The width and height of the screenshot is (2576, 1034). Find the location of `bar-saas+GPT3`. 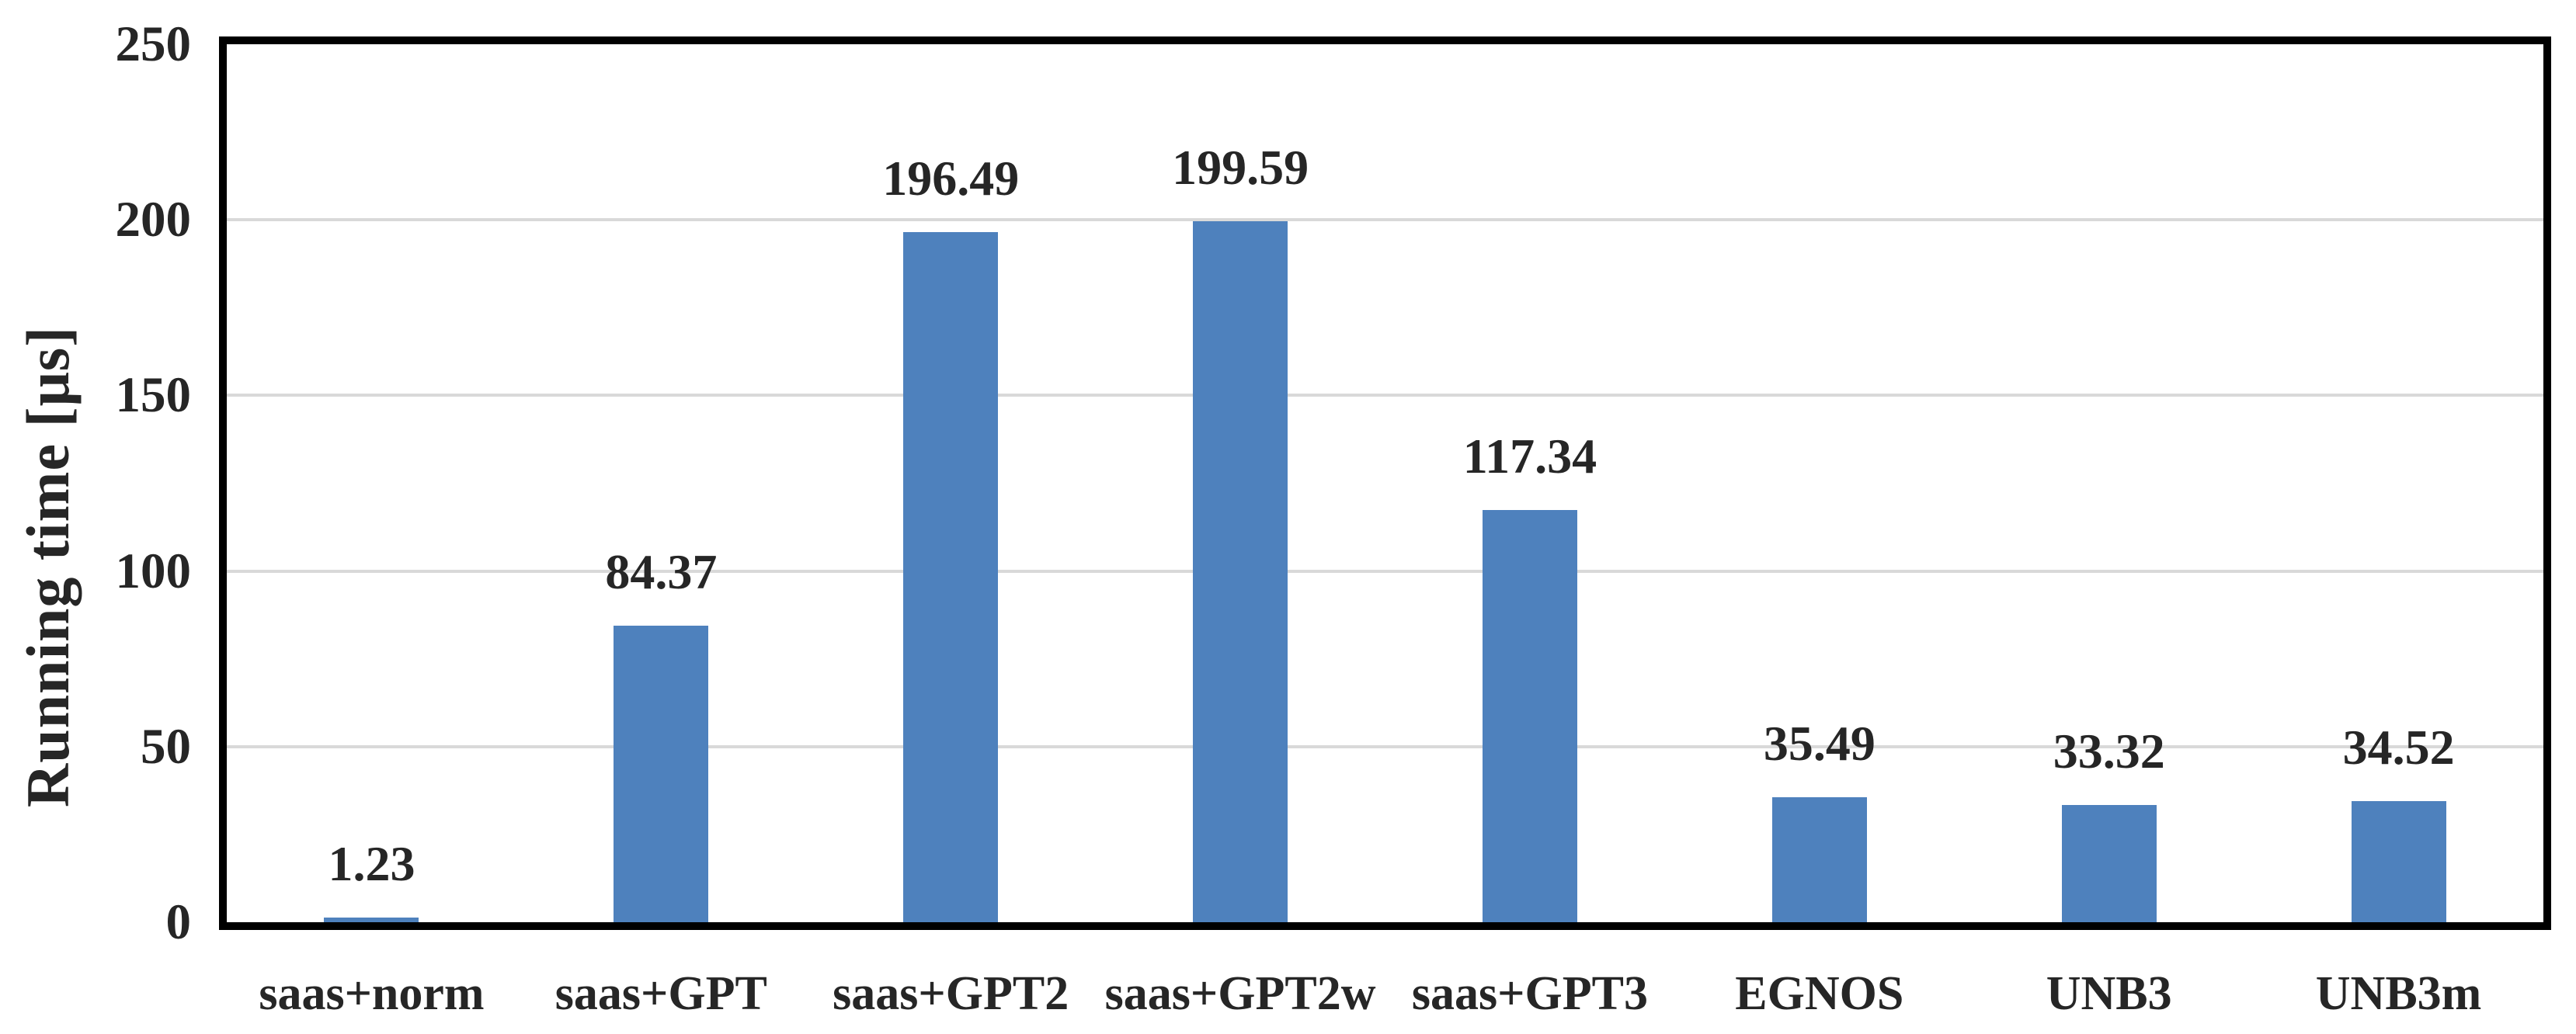

bar-saas+GPT3 is located at coordinates (1529, 716).